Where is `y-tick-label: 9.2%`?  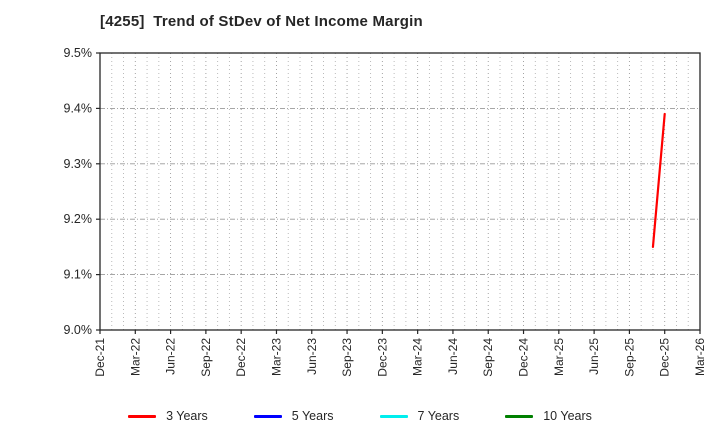 y-tick-label: 9.2% is located at coordinates (78, 219).